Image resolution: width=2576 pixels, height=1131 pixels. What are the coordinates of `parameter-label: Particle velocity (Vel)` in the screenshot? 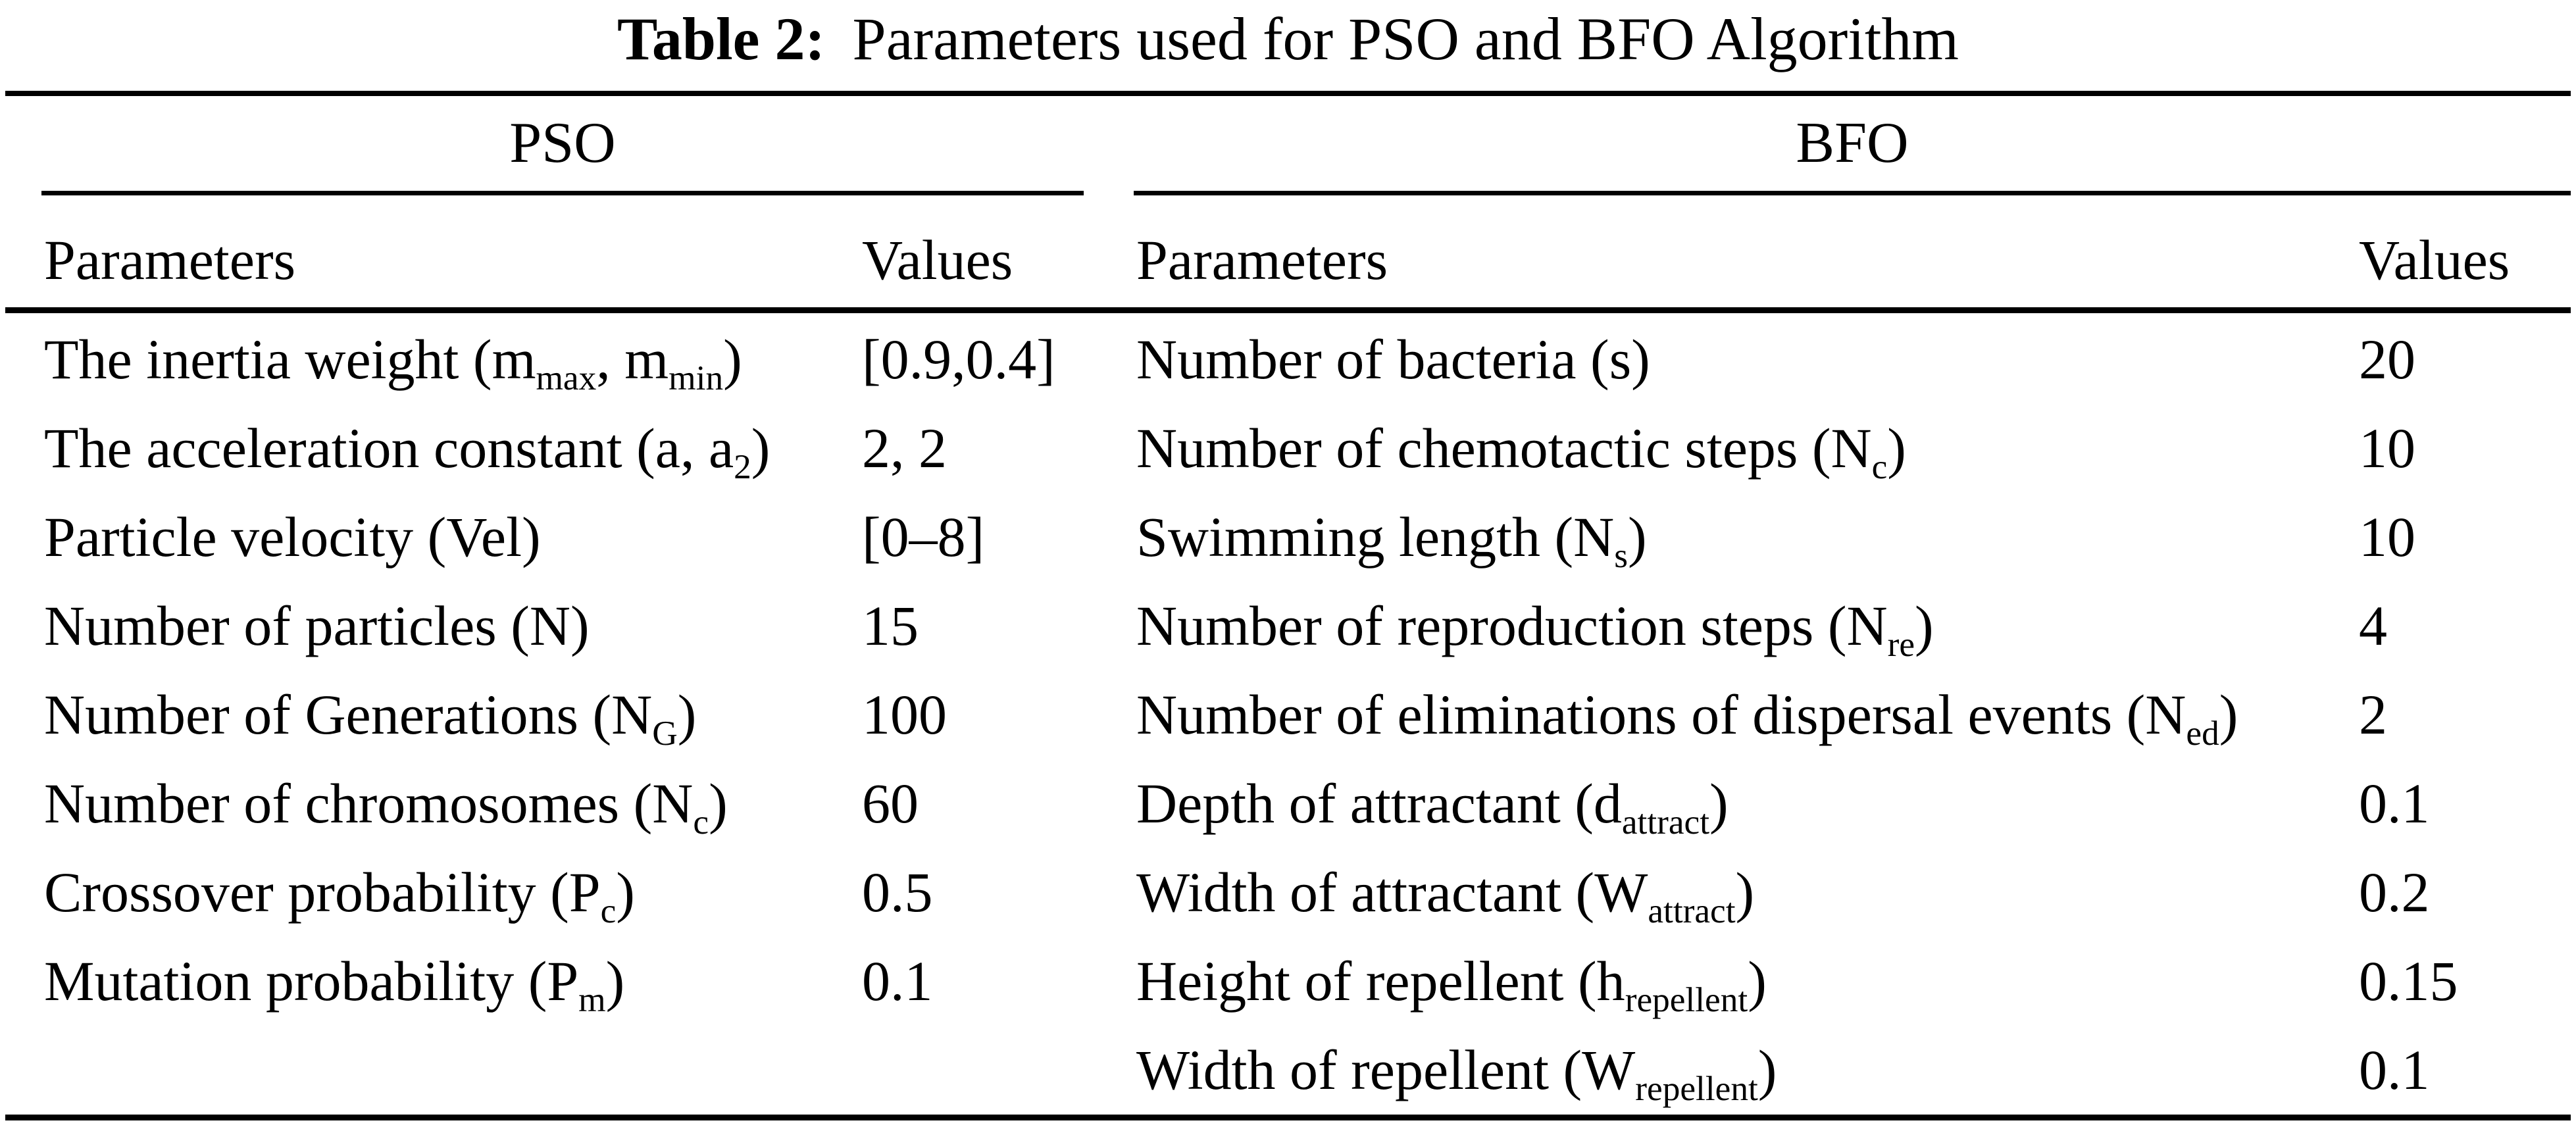 It's located at (292, 537).